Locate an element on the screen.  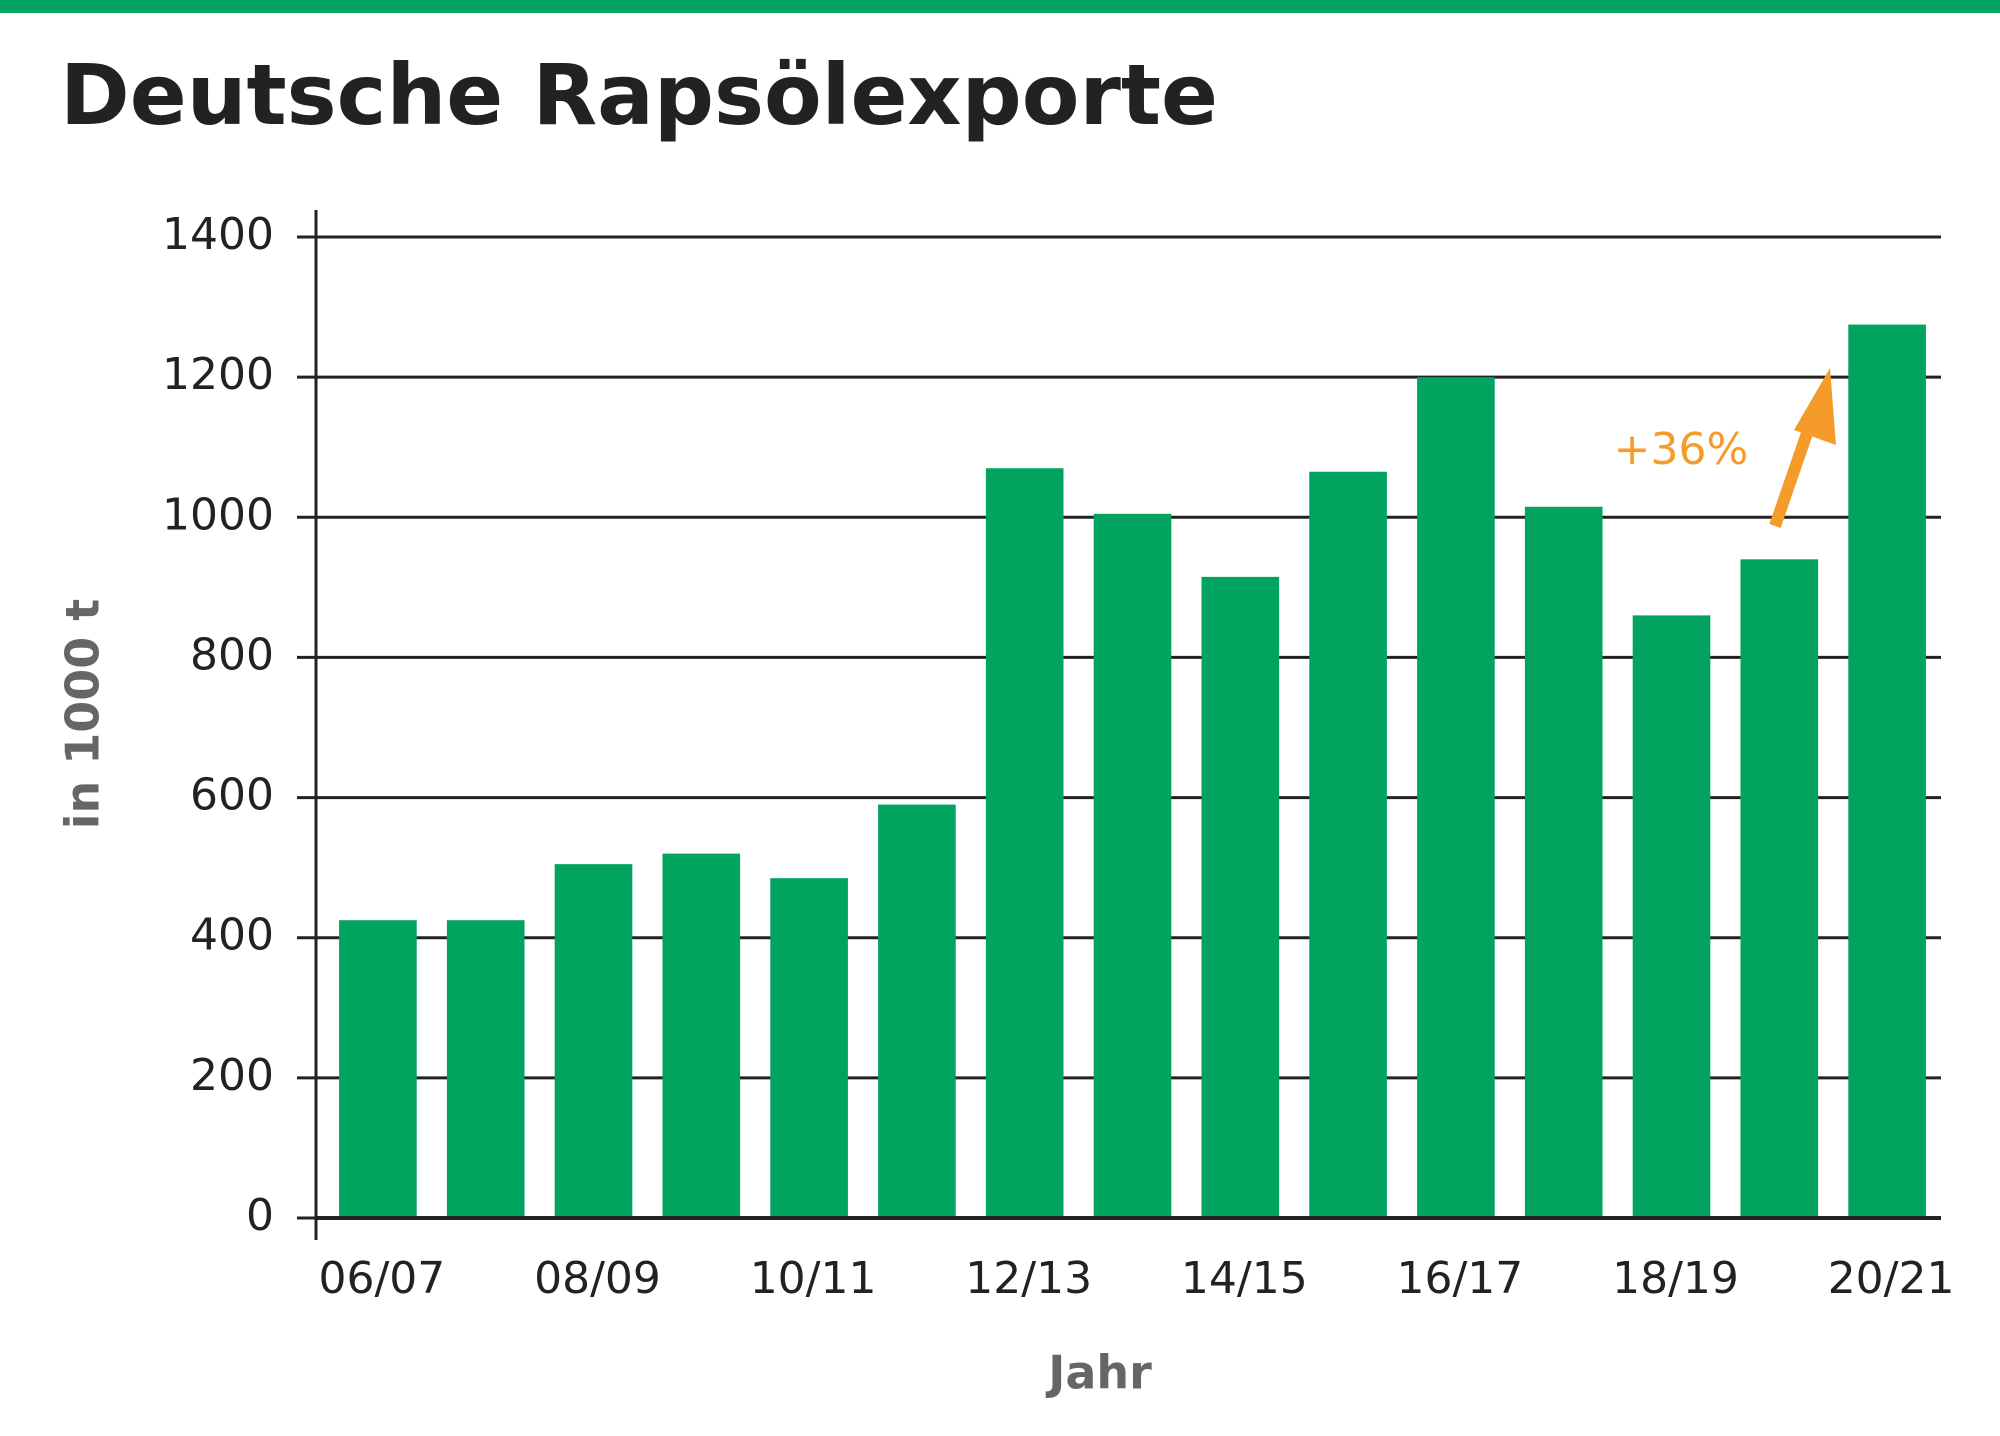
annotation-arrowhead is located at coordinates (1815, 406).